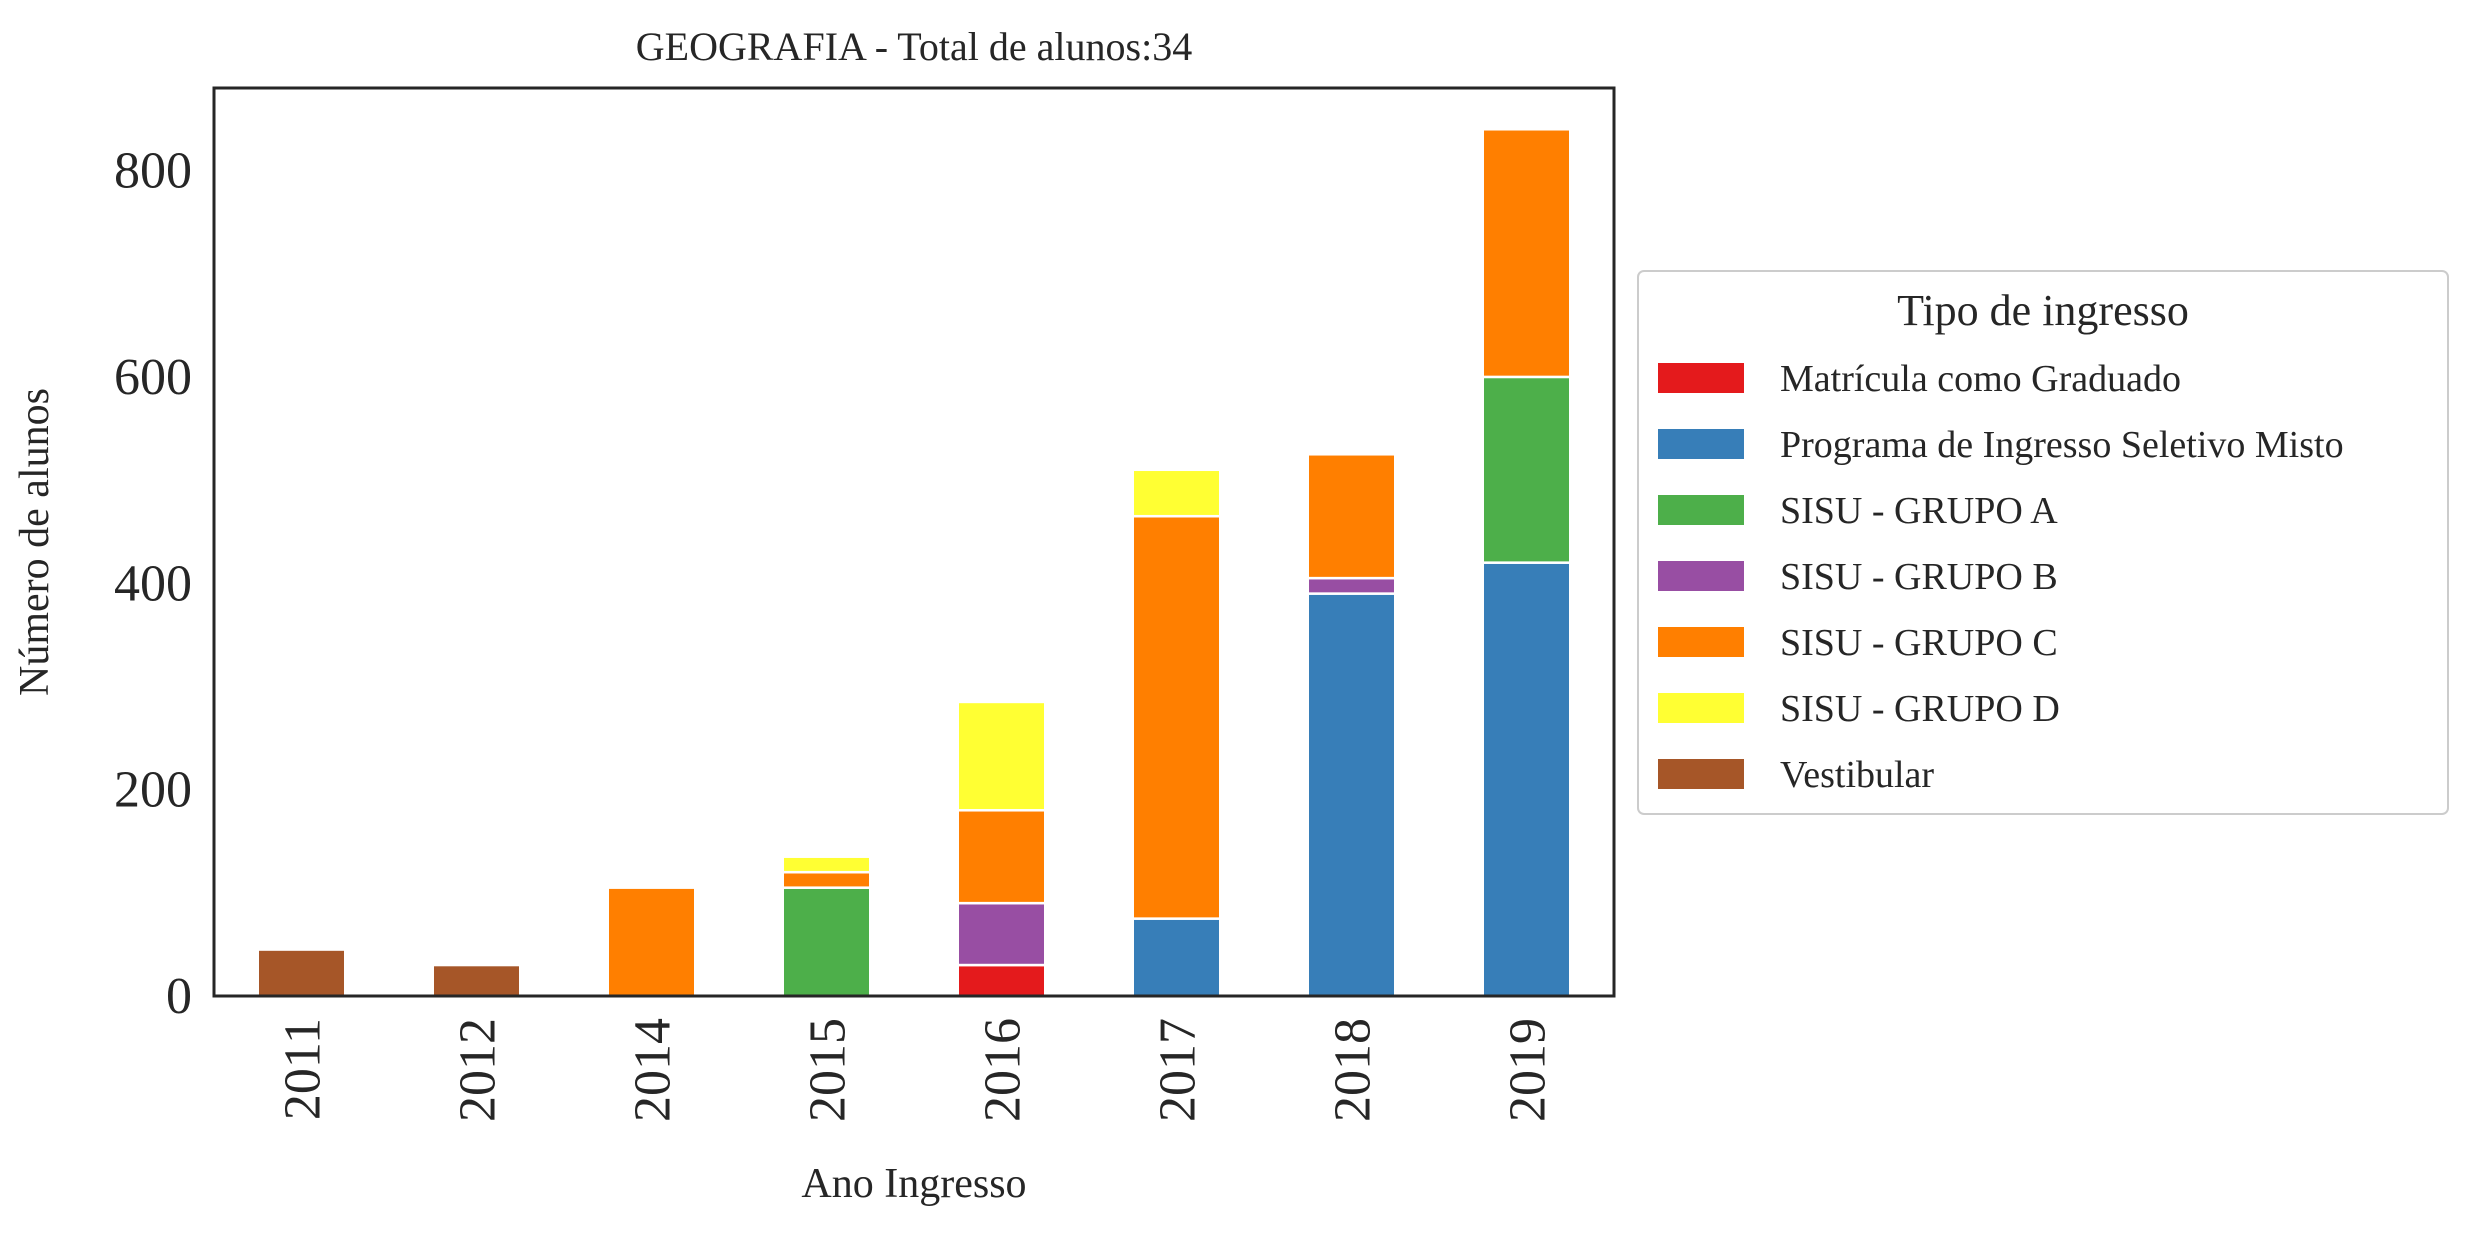 The height and width of the screenshot is (1236, 2466). What do you see at coordinates (653, 1070) in the screenshot?
I see `x-tick-label: 2014` at bounding box center [653, 1070].